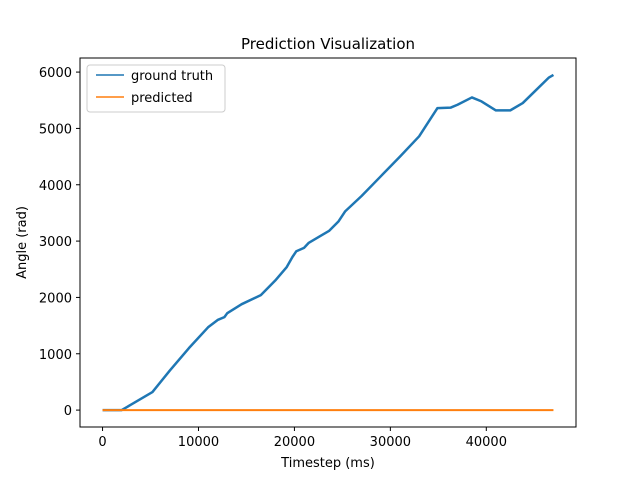  What do you see at coordinates (327, 463) in the screenshot?
I see `x-axis-label: Timestep (ms)` at bounding box center [327, 463].